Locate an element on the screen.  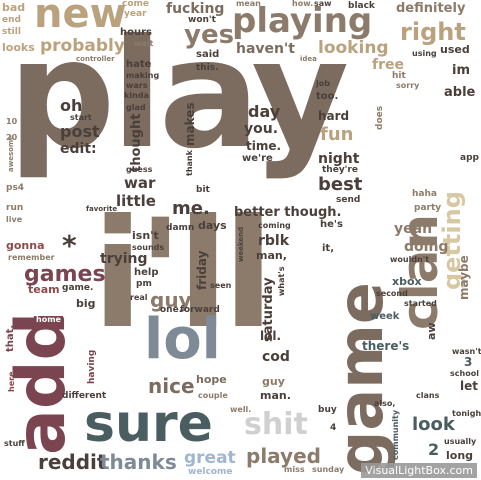
word-theres: there's is located at coordinates (386, 346).